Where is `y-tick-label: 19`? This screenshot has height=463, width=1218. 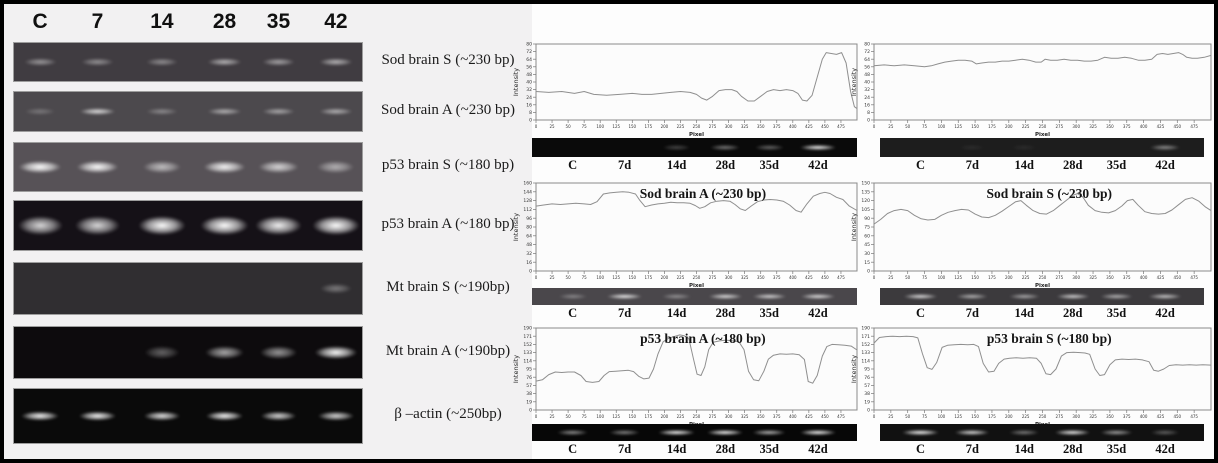 y-tick-label: 19 is located at coordinates (529, 402).